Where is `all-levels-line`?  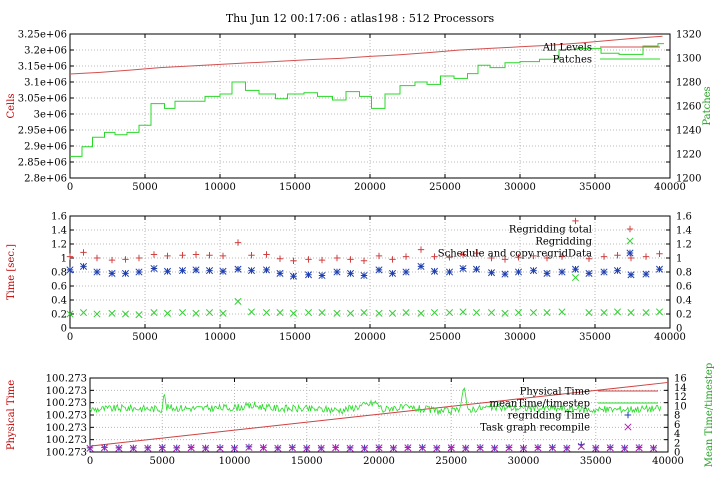
all-levels-line is located at coordinates (366, 55).